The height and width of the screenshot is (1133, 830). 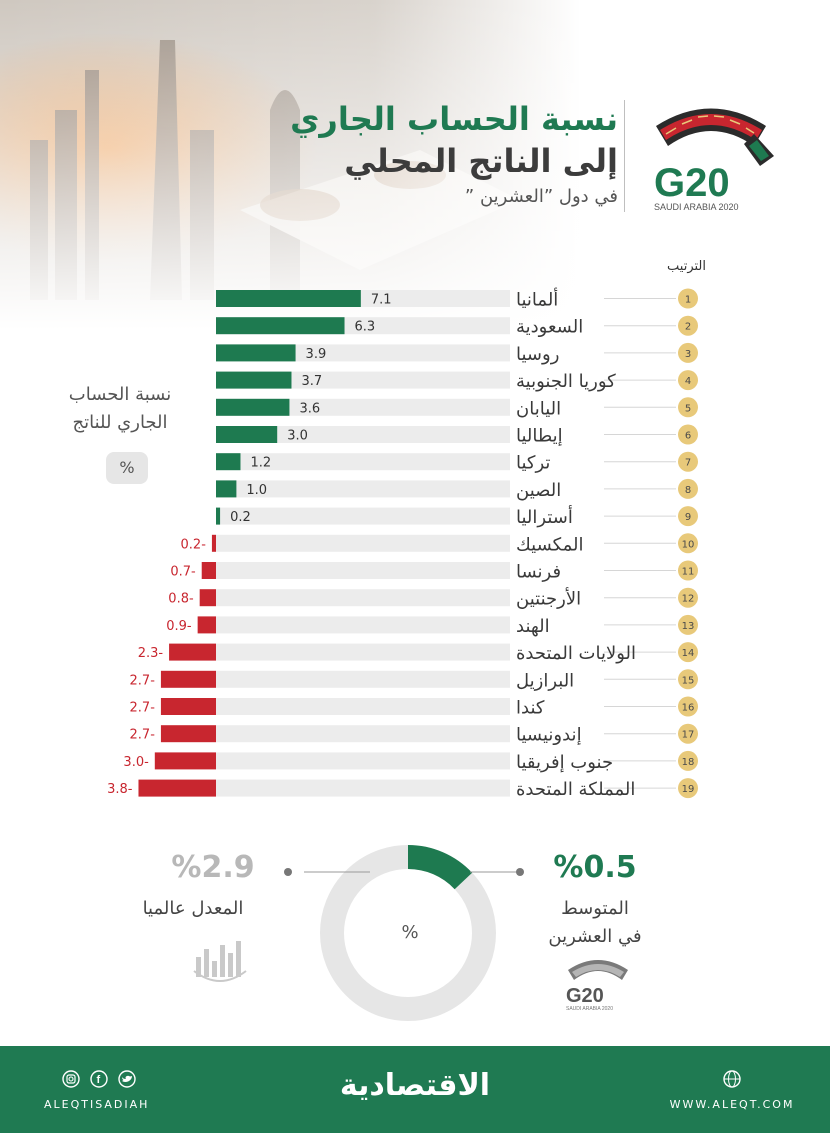 What do you see at coordinates (549, 735) in the screenshot?
I see `category-label: إندونيسيا` at bounding box center [549, 735].